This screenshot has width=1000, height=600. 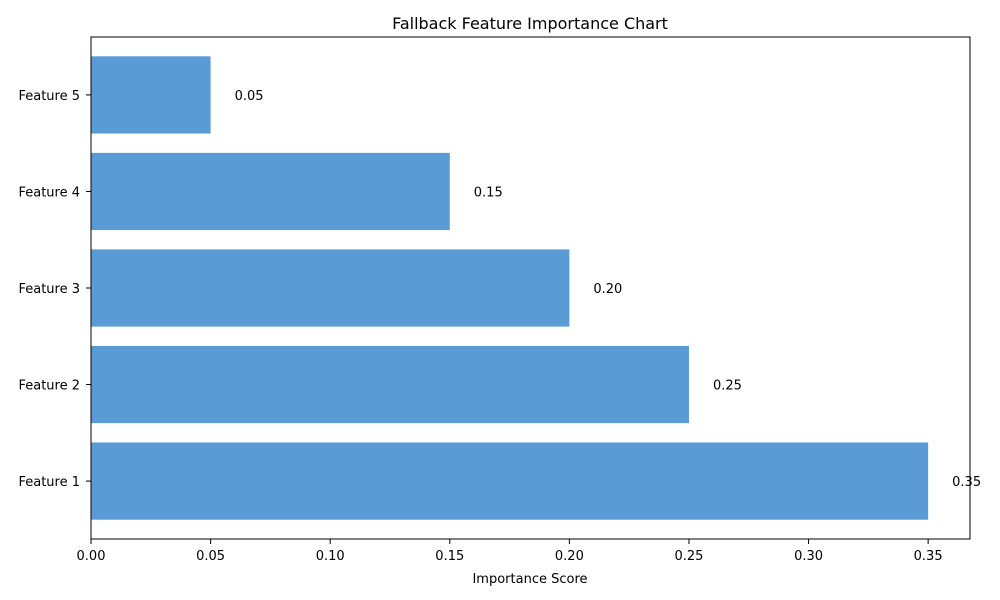 What do you see at coordinates (569, 556) in the screenshot?
I see `x-tick-label-4: 0.20` at bounding box center [569, 556].